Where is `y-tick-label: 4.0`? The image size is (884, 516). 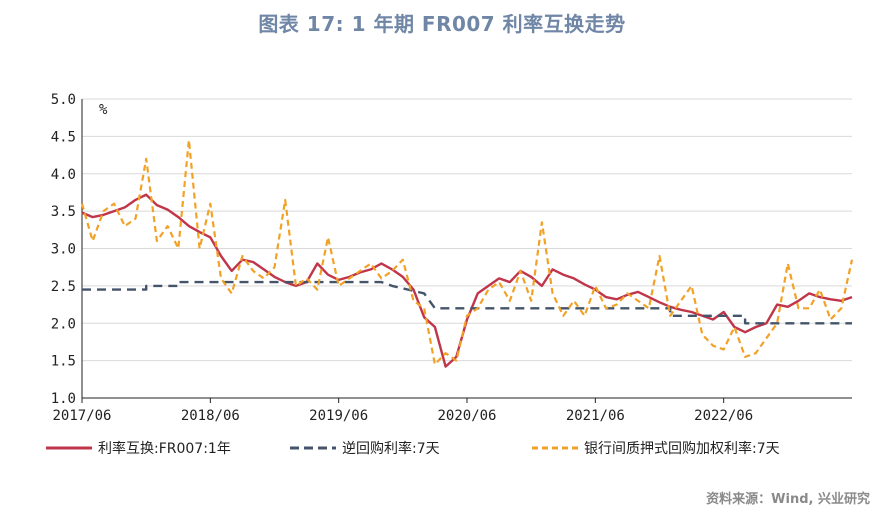
y-tick-label: 4.0 is located at coordinates (63, 175).